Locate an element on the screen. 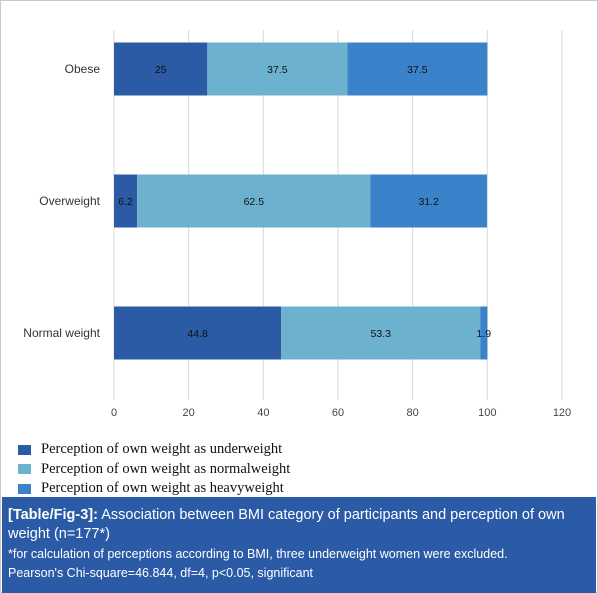  category-label-obese: Obese is located at coordinates (83, 69).